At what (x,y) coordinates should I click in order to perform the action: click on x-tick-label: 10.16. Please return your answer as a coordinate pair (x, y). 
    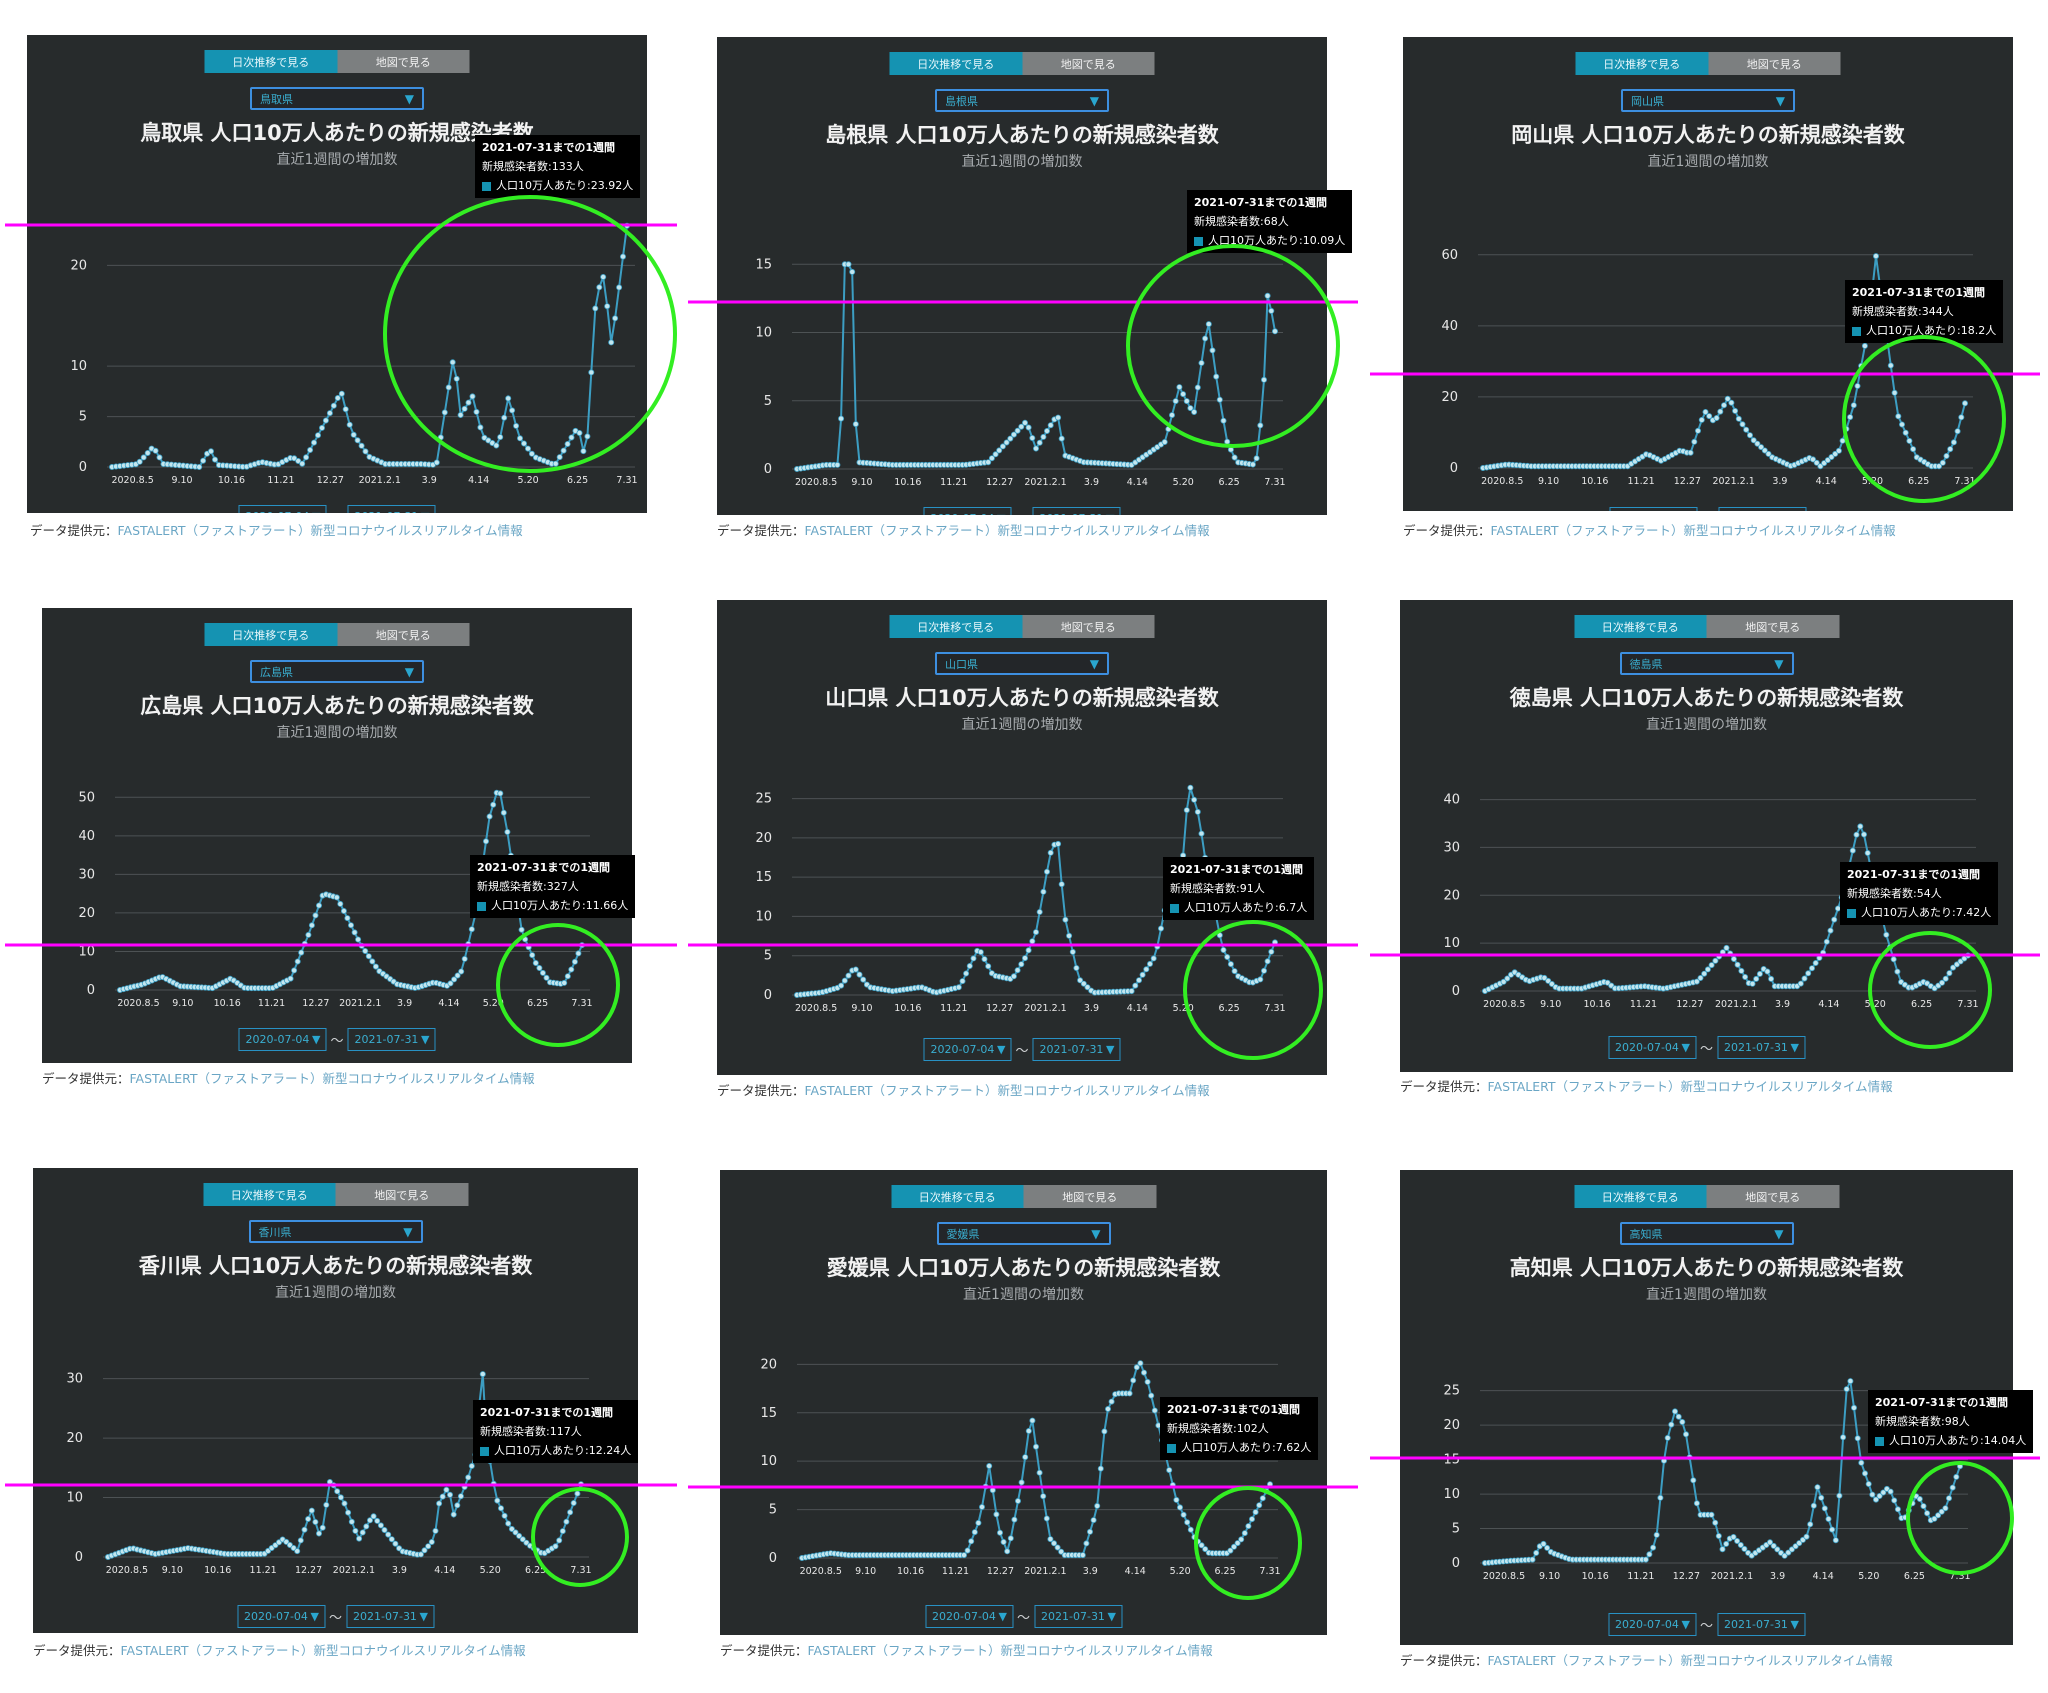
    Looking at the image, I should click on (907, 482).